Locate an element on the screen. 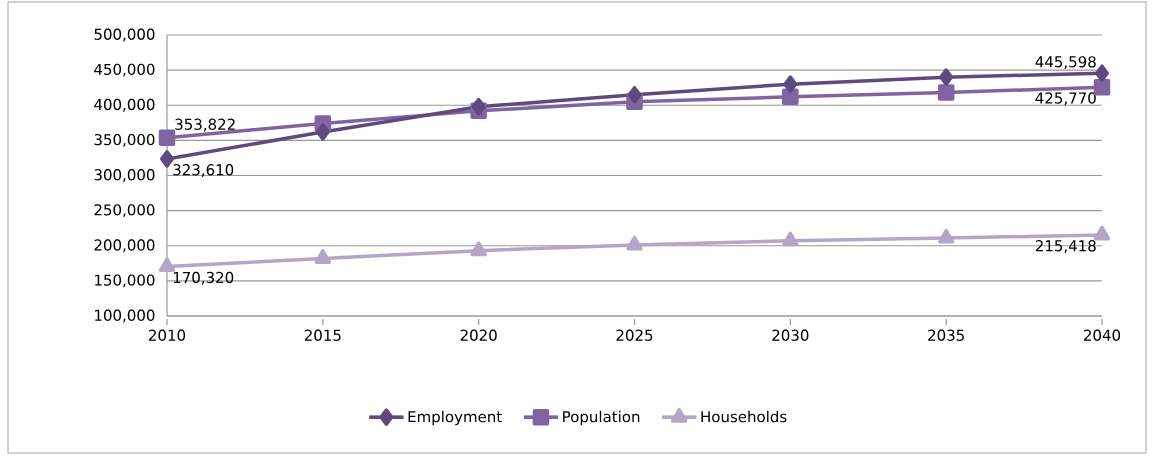 The height and width of the screenshot is (456, 1152). legend-label: Employment is located at coordinates (455, 418).